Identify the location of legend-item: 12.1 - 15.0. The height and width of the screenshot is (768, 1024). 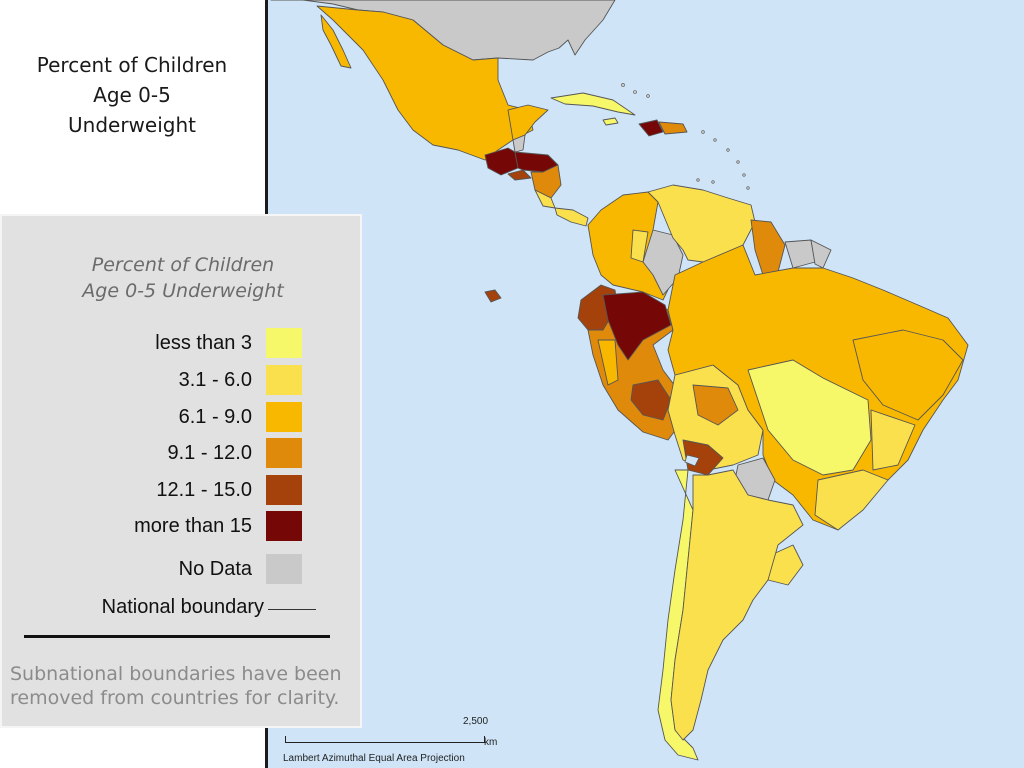
(183, 491).